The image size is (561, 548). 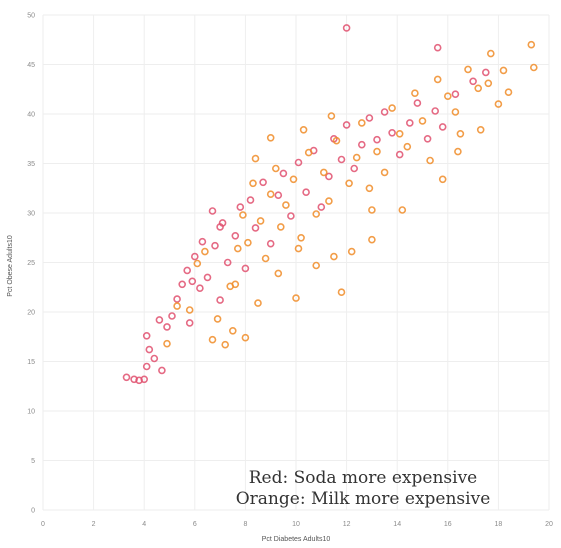 What do you see at coordinates (195, 524) in the screenshot?
I see `x-tick-label: 6` at bounding box center [195, 524].